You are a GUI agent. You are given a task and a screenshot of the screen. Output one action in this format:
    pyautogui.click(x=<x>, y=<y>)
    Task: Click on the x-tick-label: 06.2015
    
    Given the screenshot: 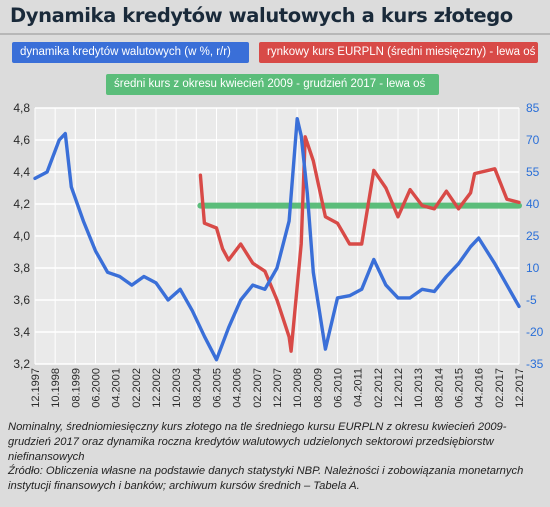 What is the action you would take?
    pyautogui.click(x=460, y=388)
    